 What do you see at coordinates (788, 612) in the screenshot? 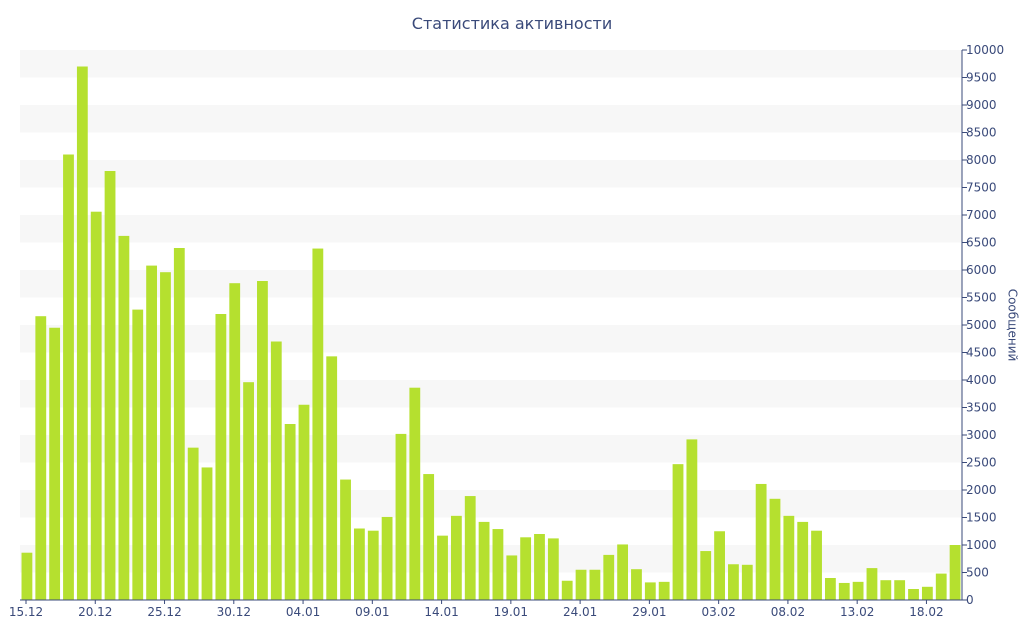
I see `x-tick-label: 08.02` at bounding box center [788, 612].